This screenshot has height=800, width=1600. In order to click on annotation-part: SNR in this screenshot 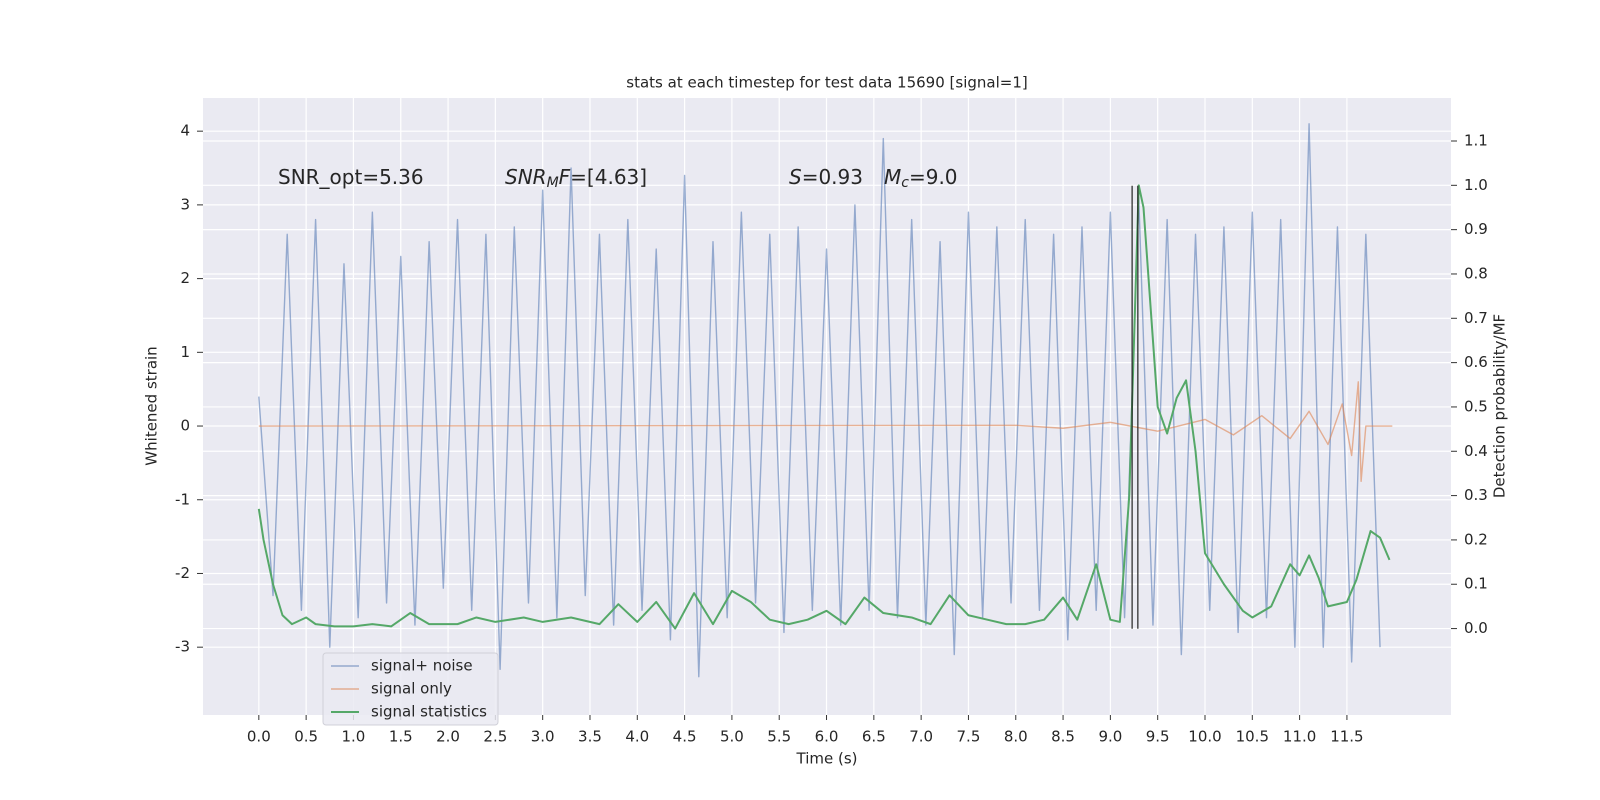, I will do `click(526, 177)`.